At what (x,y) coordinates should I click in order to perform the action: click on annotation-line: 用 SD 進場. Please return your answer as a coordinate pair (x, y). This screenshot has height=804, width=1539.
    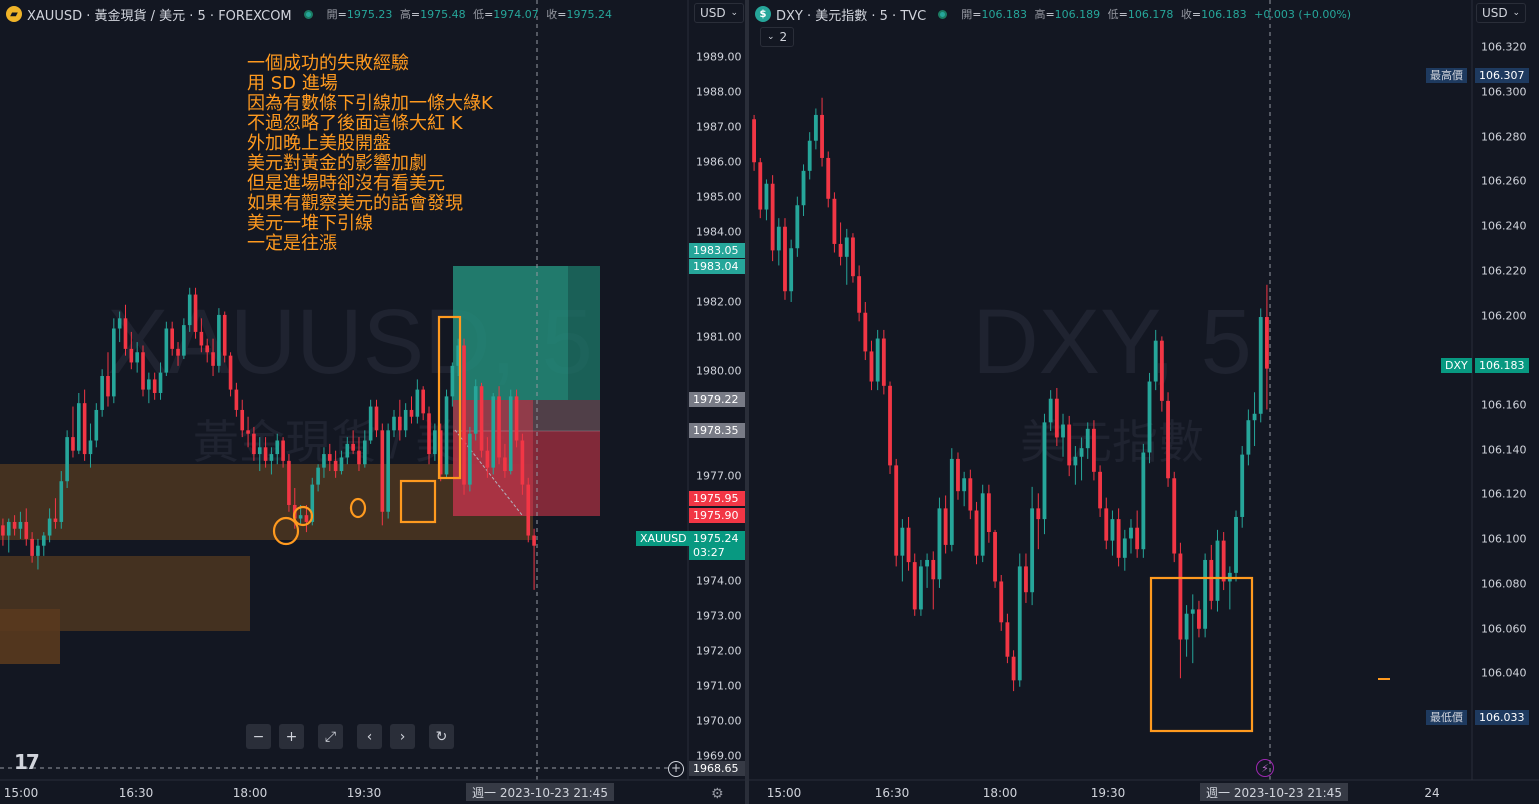
    Looking at the image, I should click on (292, 83).